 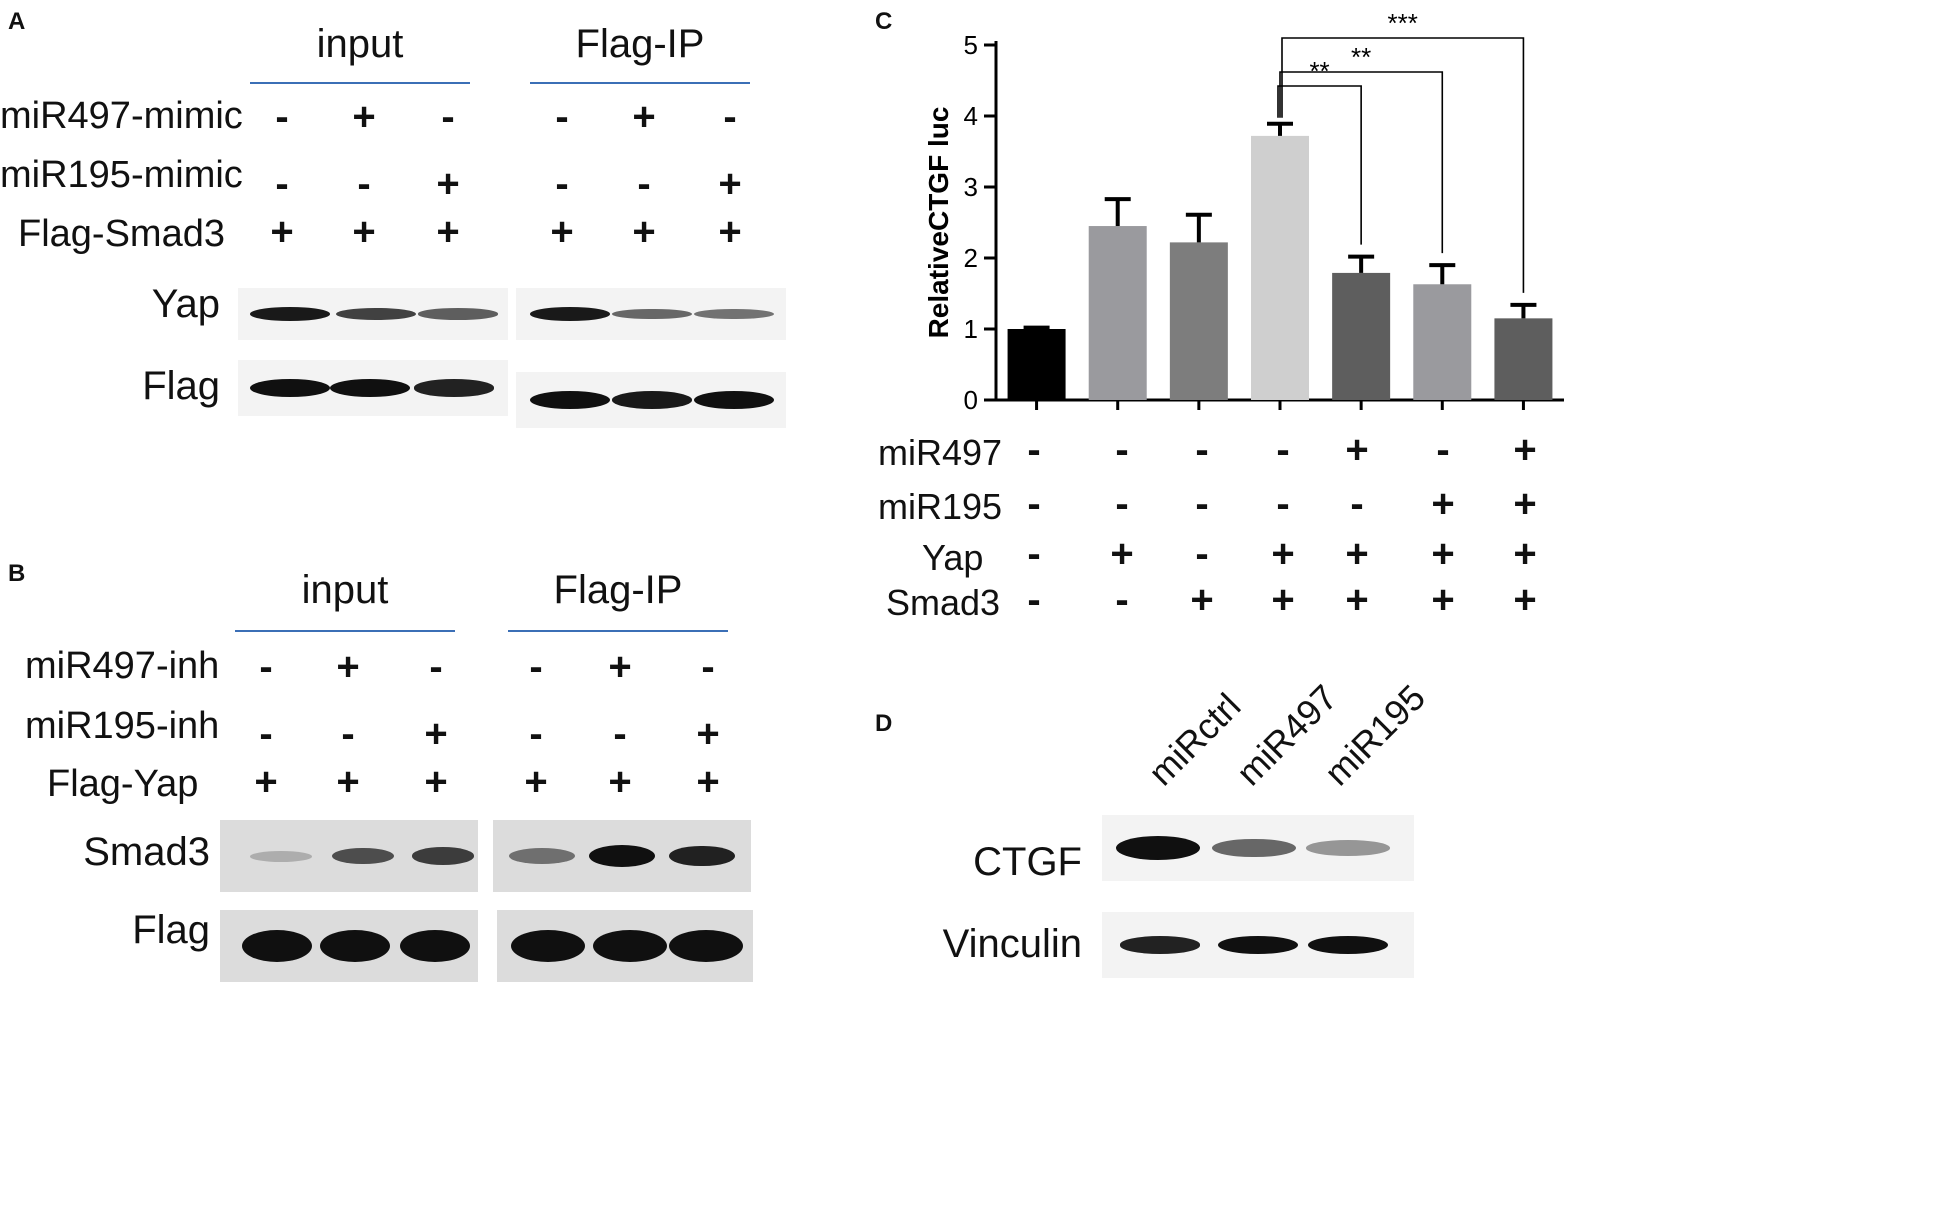 What do you see at coordinates (146, 852) in the screenshot?
I see `panel-b-blot-label: Smad3` at bounding box center [146, 852].